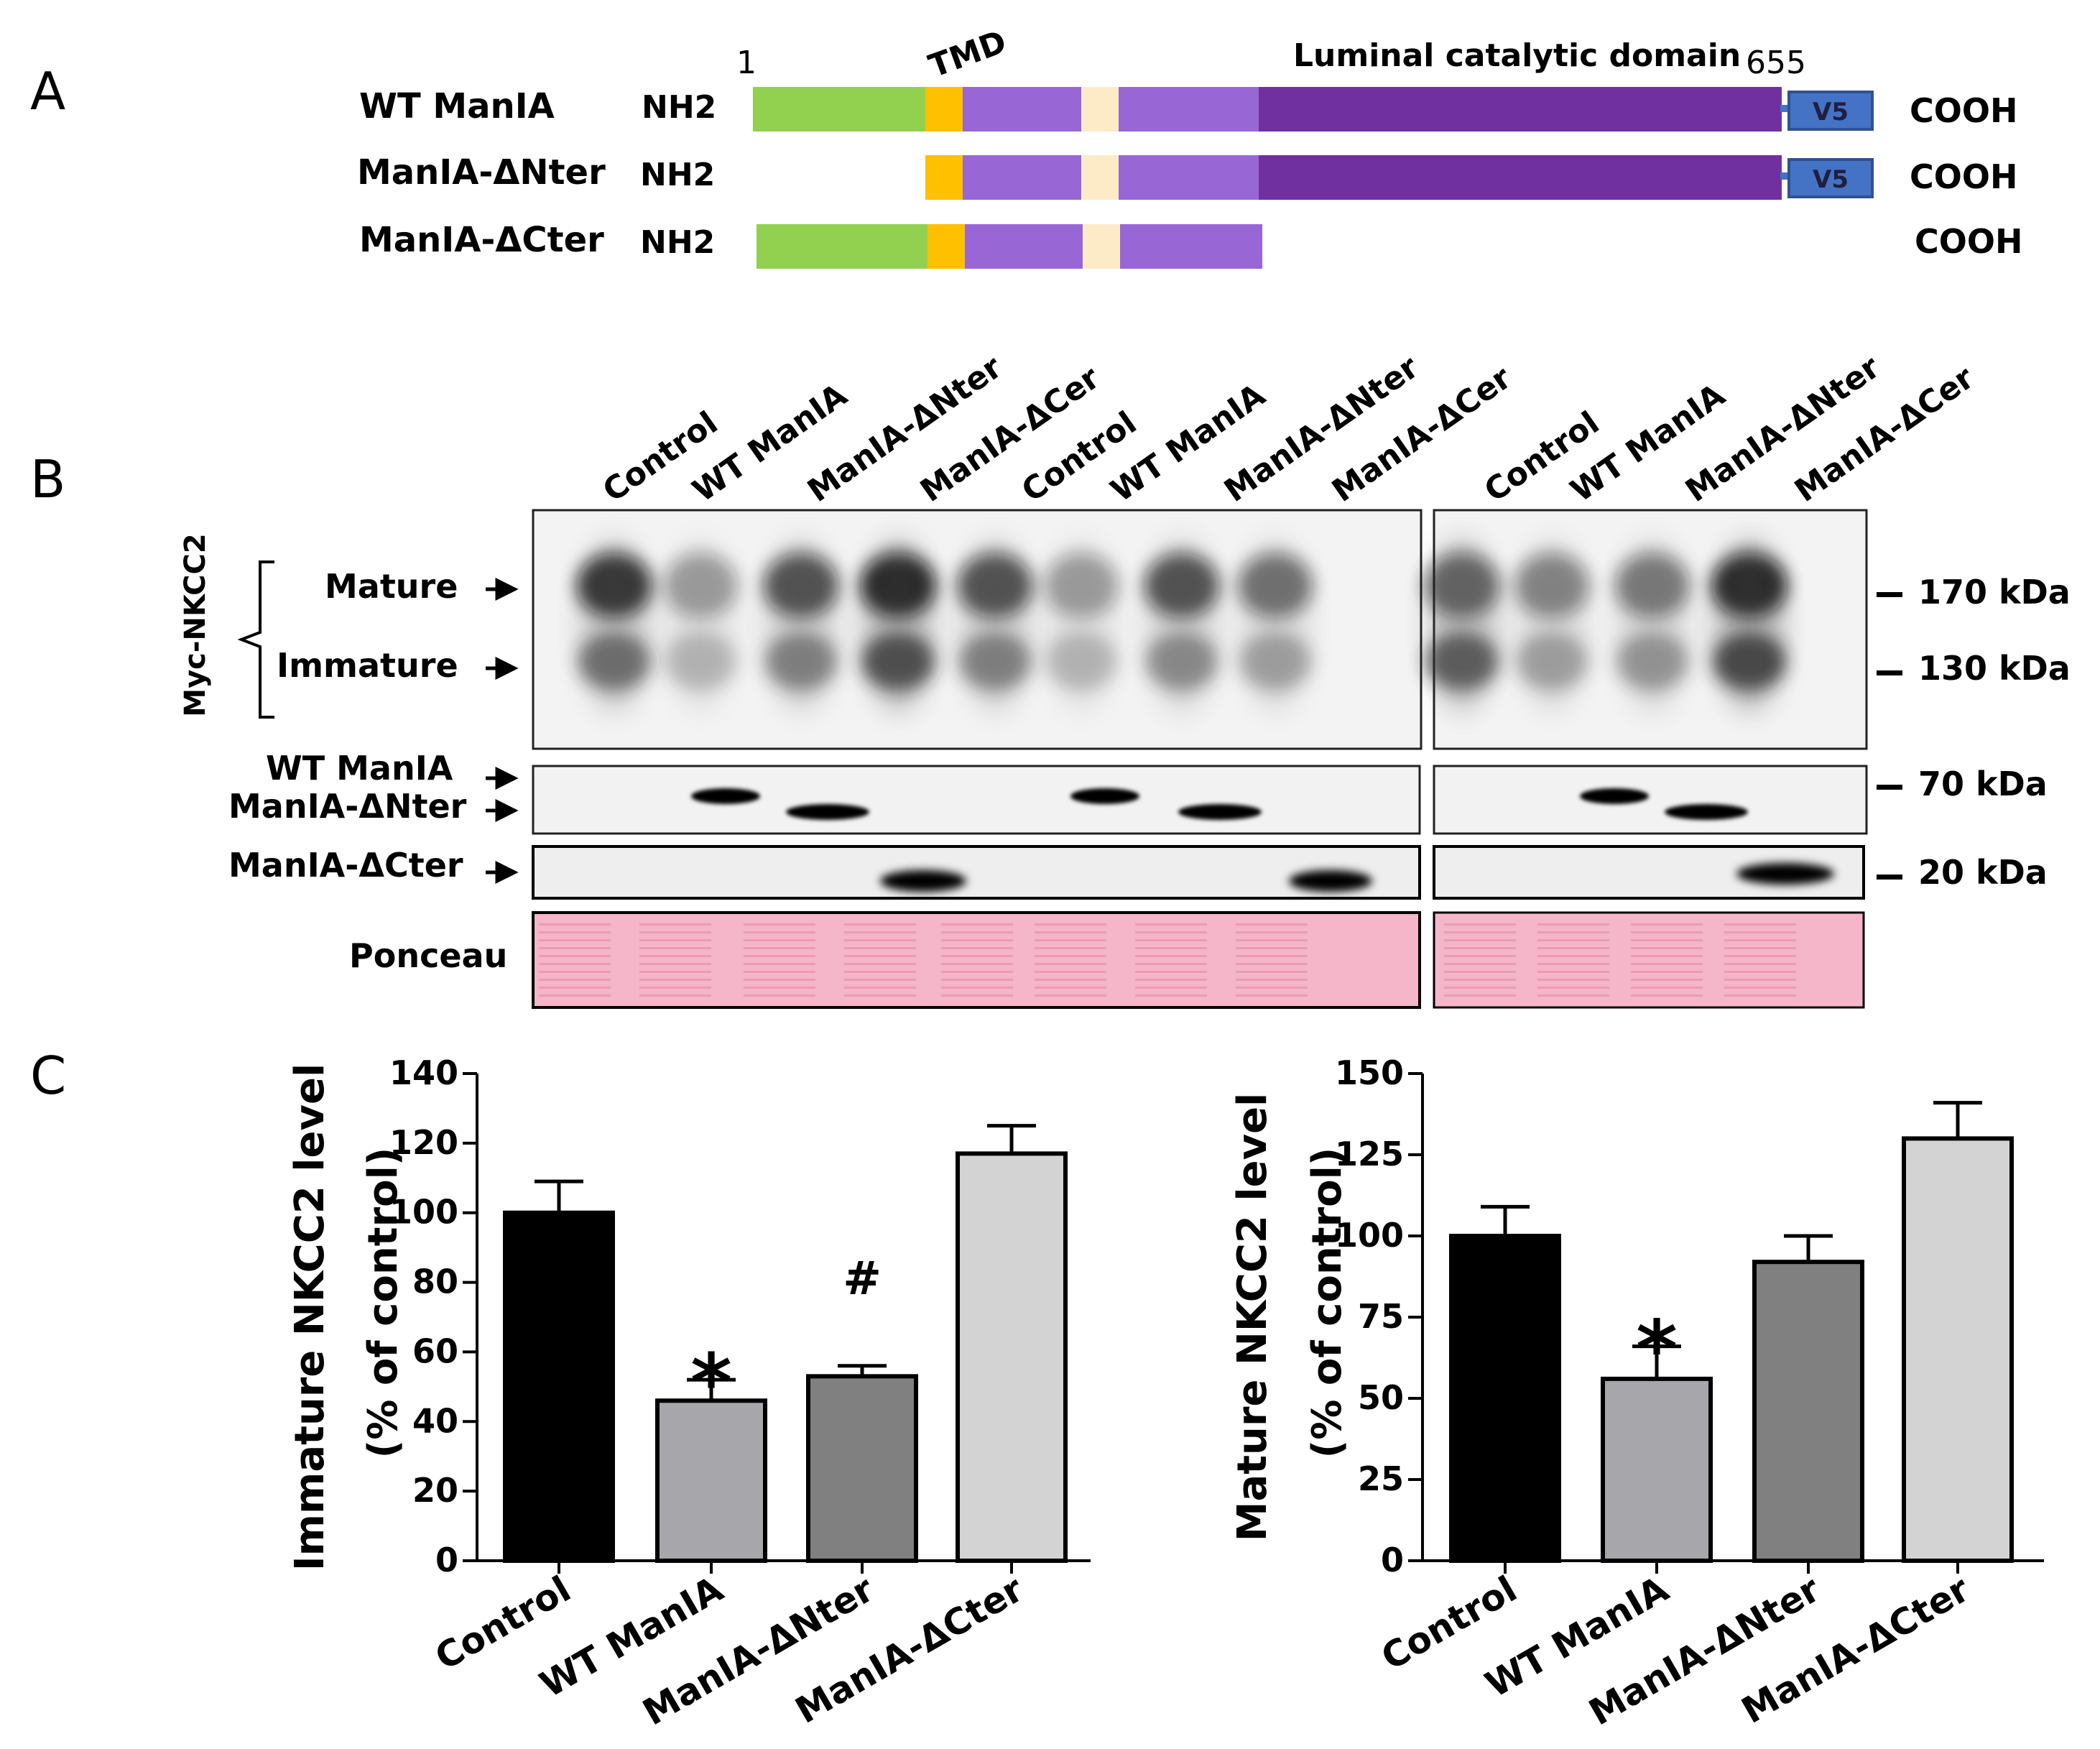 The image size is (2100, 1749). Describe the element at coordinates (383, 1303) in the screenshot. I see `y-axis-subtitle: (% of control)` at that location.